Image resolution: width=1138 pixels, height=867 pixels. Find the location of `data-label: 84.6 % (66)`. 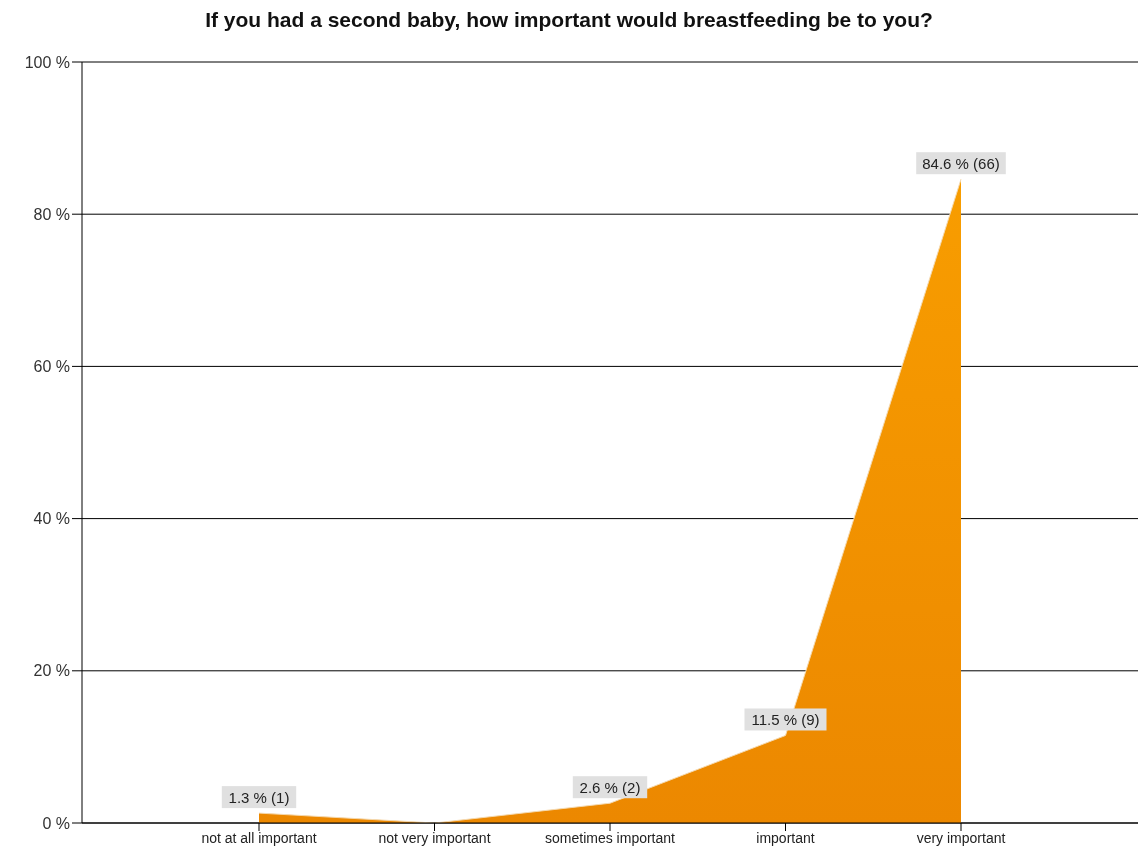

data-label: 84.6 % (66) is located at coordinates (961, 163).